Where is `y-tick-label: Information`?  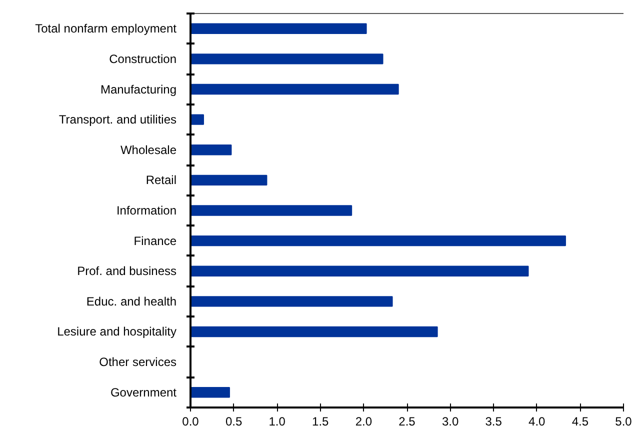
y-tick-label: Information is located at coordinates (146, 211).